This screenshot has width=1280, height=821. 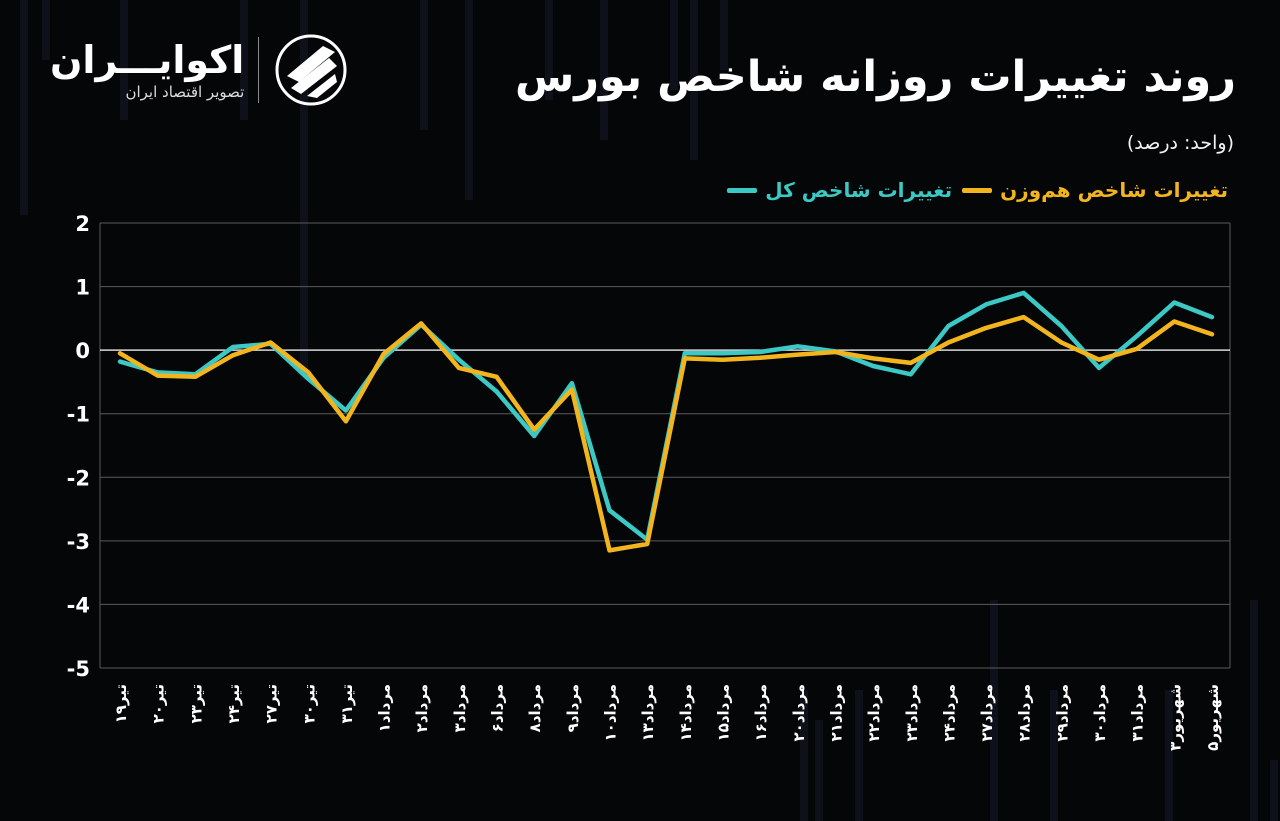 What do you see at coordinates (159, 703) in the screenshot?
I see `x-tick-label: تیر۲۰` at bounding box center [159, 703].